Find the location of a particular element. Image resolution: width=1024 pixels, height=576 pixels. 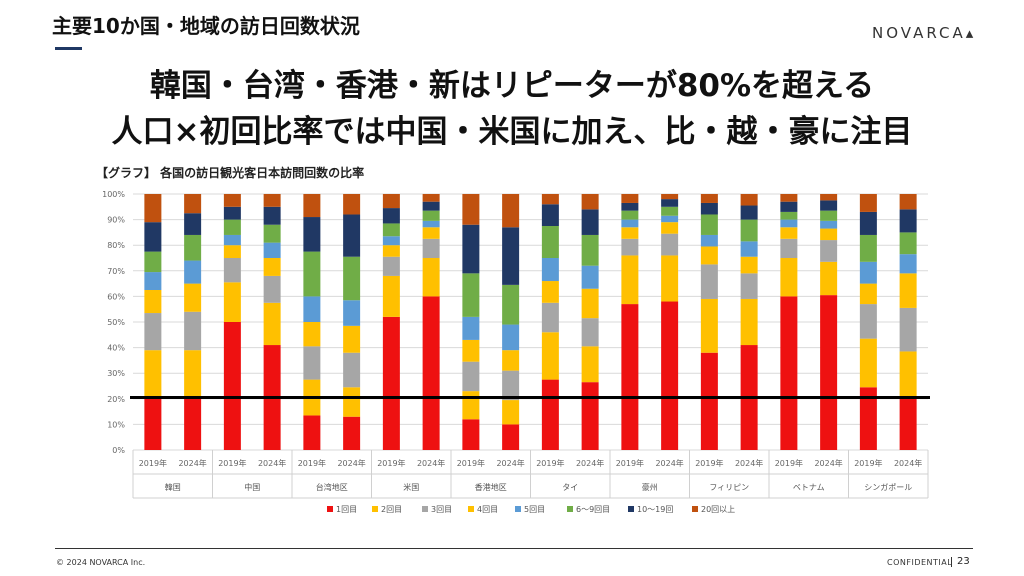

brand-logo-text: NOVARCA is located at coordinates (919, 33).